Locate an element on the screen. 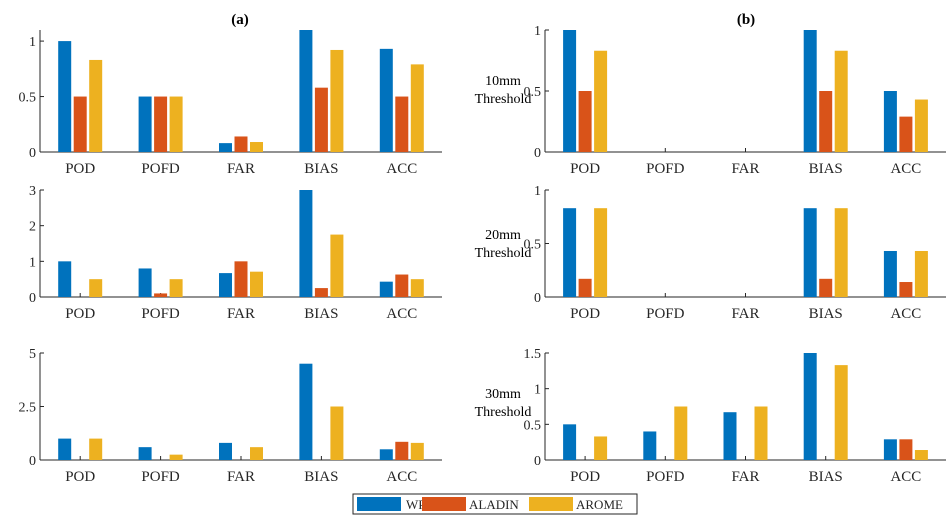 The height and width of the screenshot is (516, 947). y-tick-label: 2 is located at coordinates (32, 227).